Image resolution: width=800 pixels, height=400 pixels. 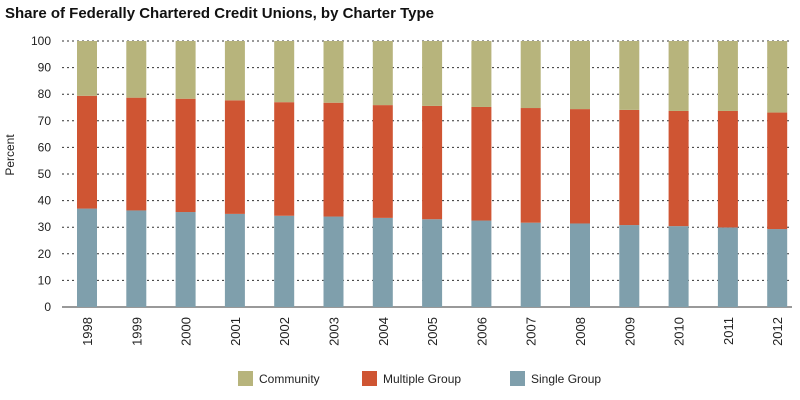 What do you see at coordinates (284, 72) in the screenshot?
I see `bar-community-2002` at bounding box center [284, 72].